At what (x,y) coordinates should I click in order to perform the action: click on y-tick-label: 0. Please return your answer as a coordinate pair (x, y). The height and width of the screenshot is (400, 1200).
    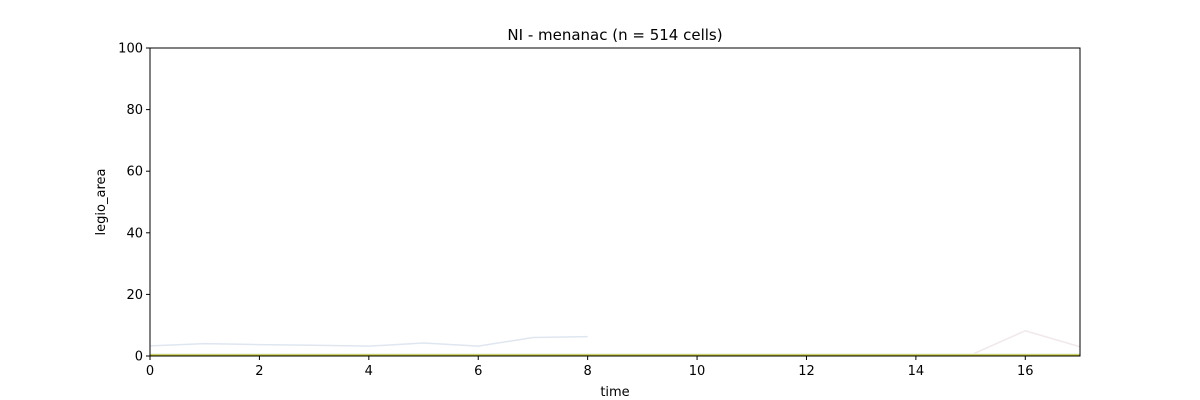
    Looking at the image, I should click on (139, 357).